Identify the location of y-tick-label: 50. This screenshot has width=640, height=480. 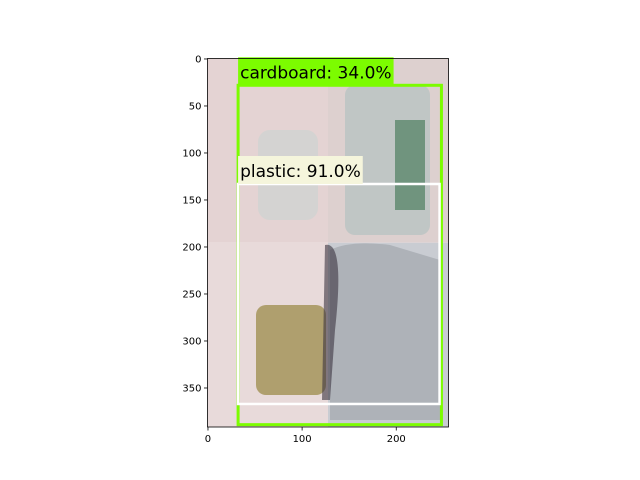
(195, 106).